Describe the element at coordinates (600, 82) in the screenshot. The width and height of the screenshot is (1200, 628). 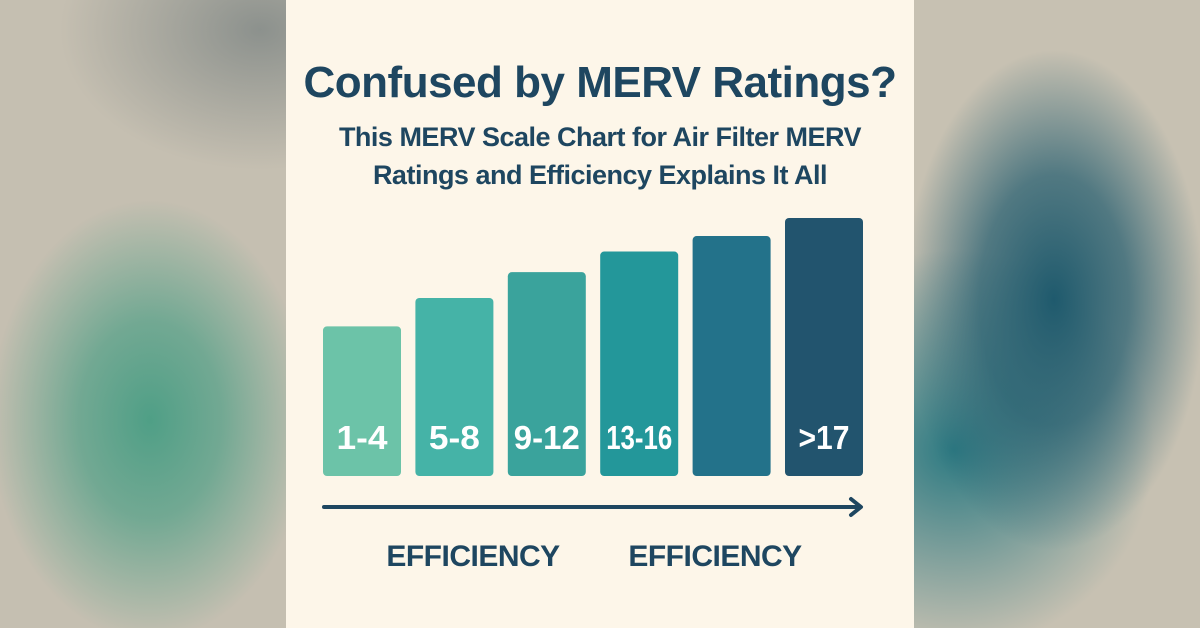
I see `headline: Confused by MERV Ratings?` at that location.